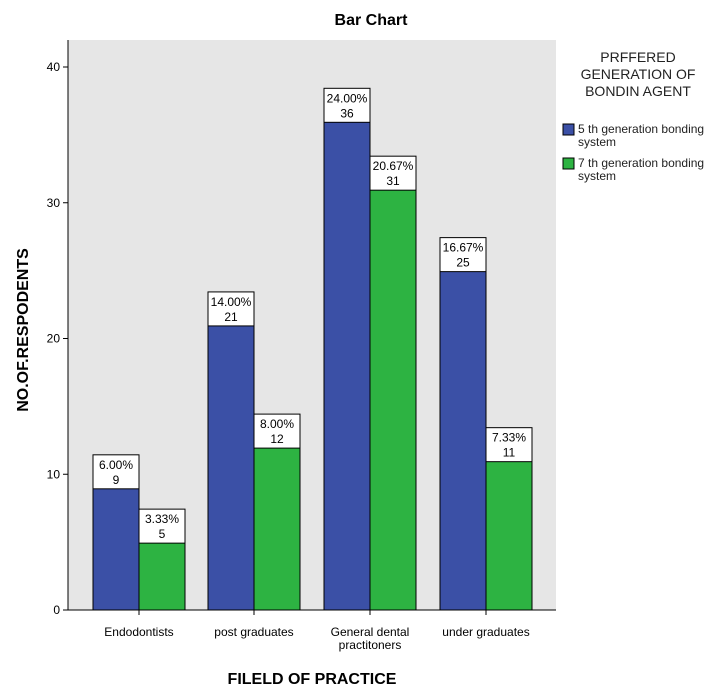 Image resolution: width=710 pixels, height=688 pixels. What do you see at coordinates (116, 465) in the screenshot?
I see `data-label-percent: 6.00%` at bounding box center [116, 465].